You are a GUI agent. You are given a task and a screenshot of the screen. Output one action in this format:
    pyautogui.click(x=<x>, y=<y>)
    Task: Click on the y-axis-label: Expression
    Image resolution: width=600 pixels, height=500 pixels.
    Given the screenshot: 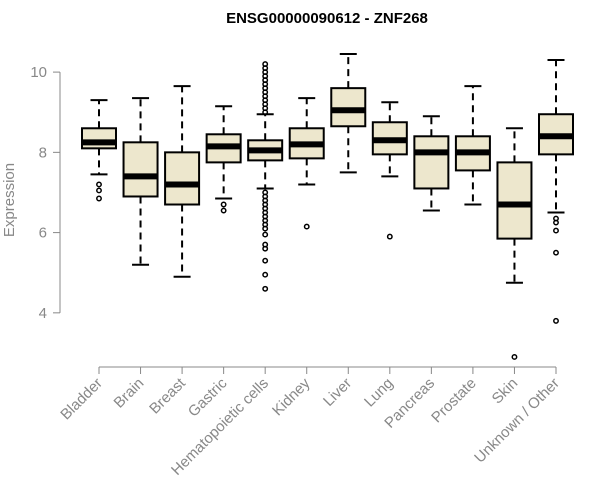 What is the action you would take?
    pyautogui.click(x=9, y=200)
    